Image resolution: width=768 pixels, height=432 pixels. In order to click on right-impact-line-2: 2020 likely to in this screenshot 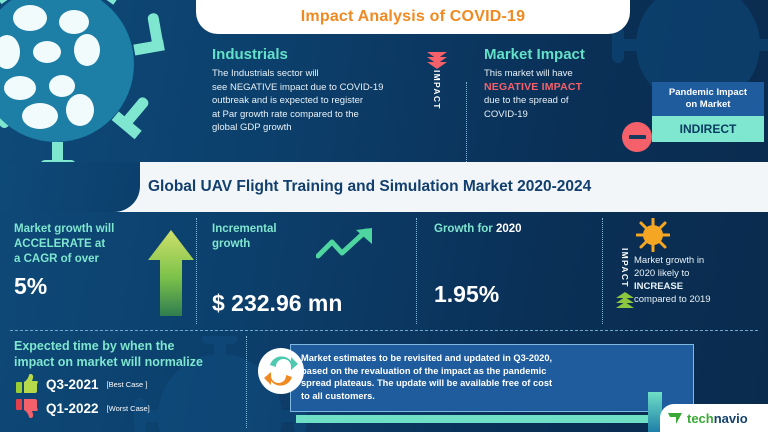, I will do `click(662, 273)`.